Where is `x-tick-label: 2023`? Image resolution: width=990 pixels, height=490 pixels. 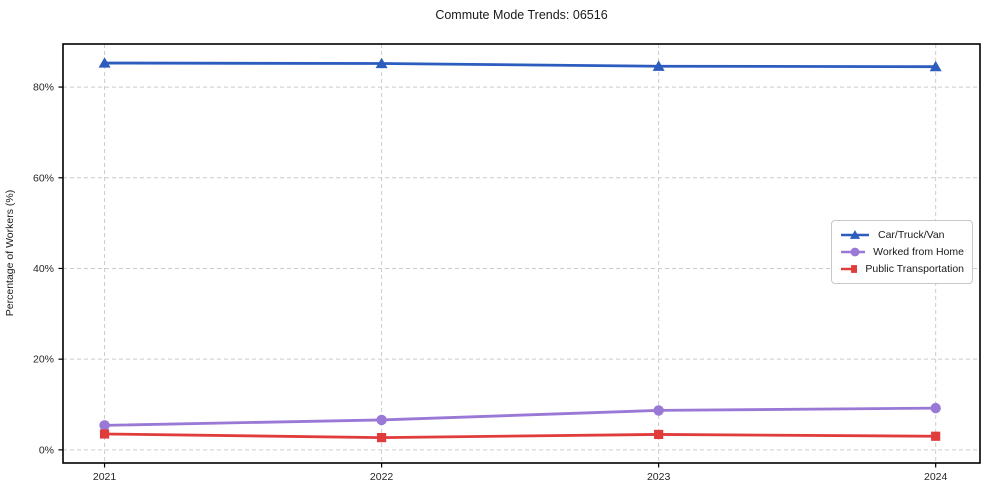
x-tick-label: 2023 is located at coordinates (659, 477).